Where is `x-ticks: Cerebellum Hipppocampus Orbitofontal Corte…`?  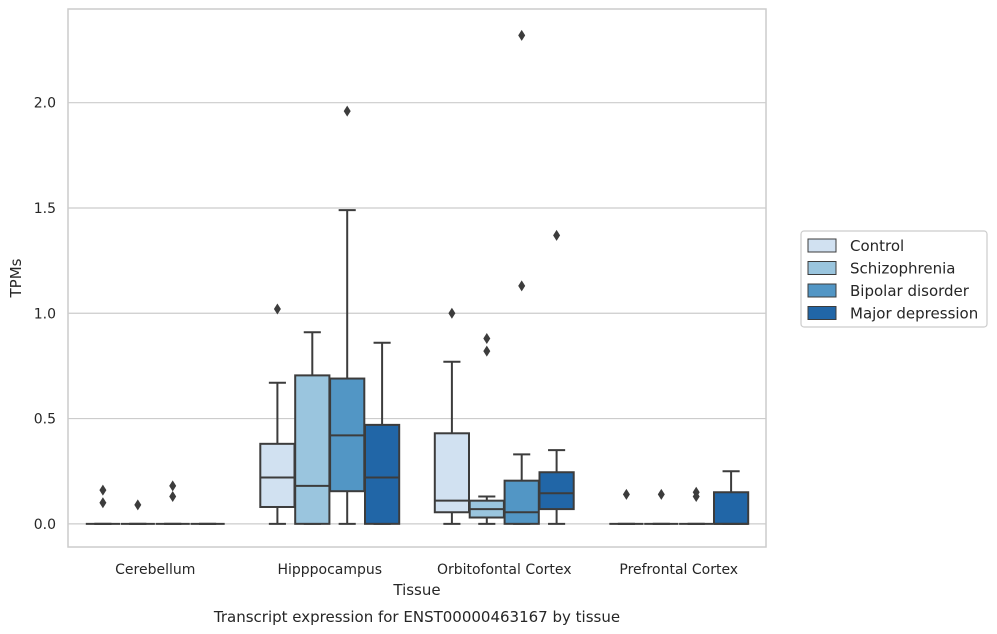
x-ticks: Cerebellum Hipppocampus Orbitofontal Corte… is located at coordinates (426, 570).